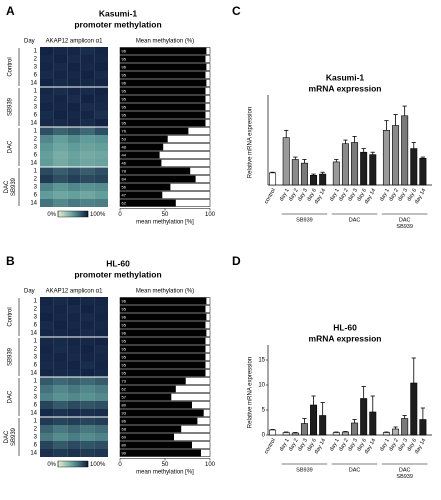  Describe the element at coordinates (165, 42) in the screenshot. I see `chart-title: Mean methylation (%)` at that location.